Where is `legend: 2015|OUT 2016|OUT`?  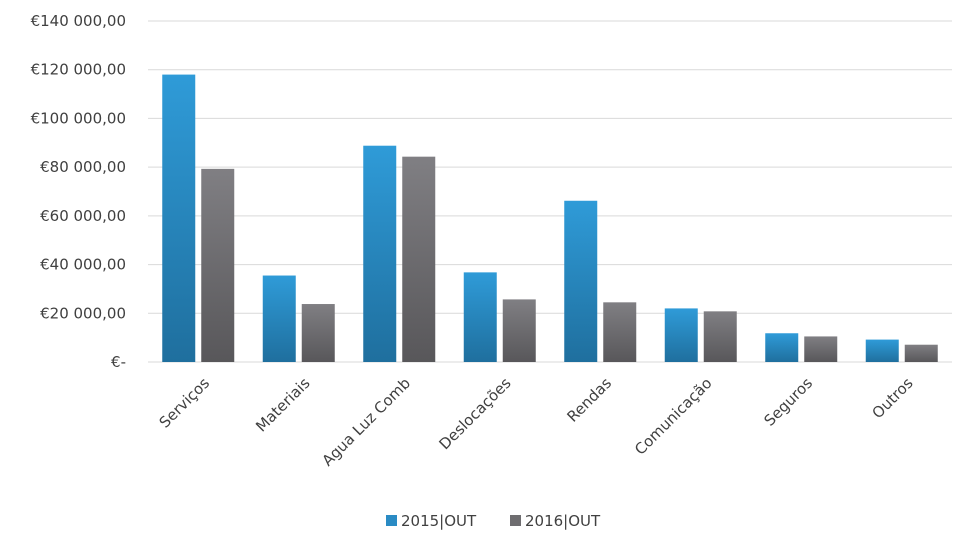 legend: 2015|OUT 2016|OUT is located at coordinates (493, 521).